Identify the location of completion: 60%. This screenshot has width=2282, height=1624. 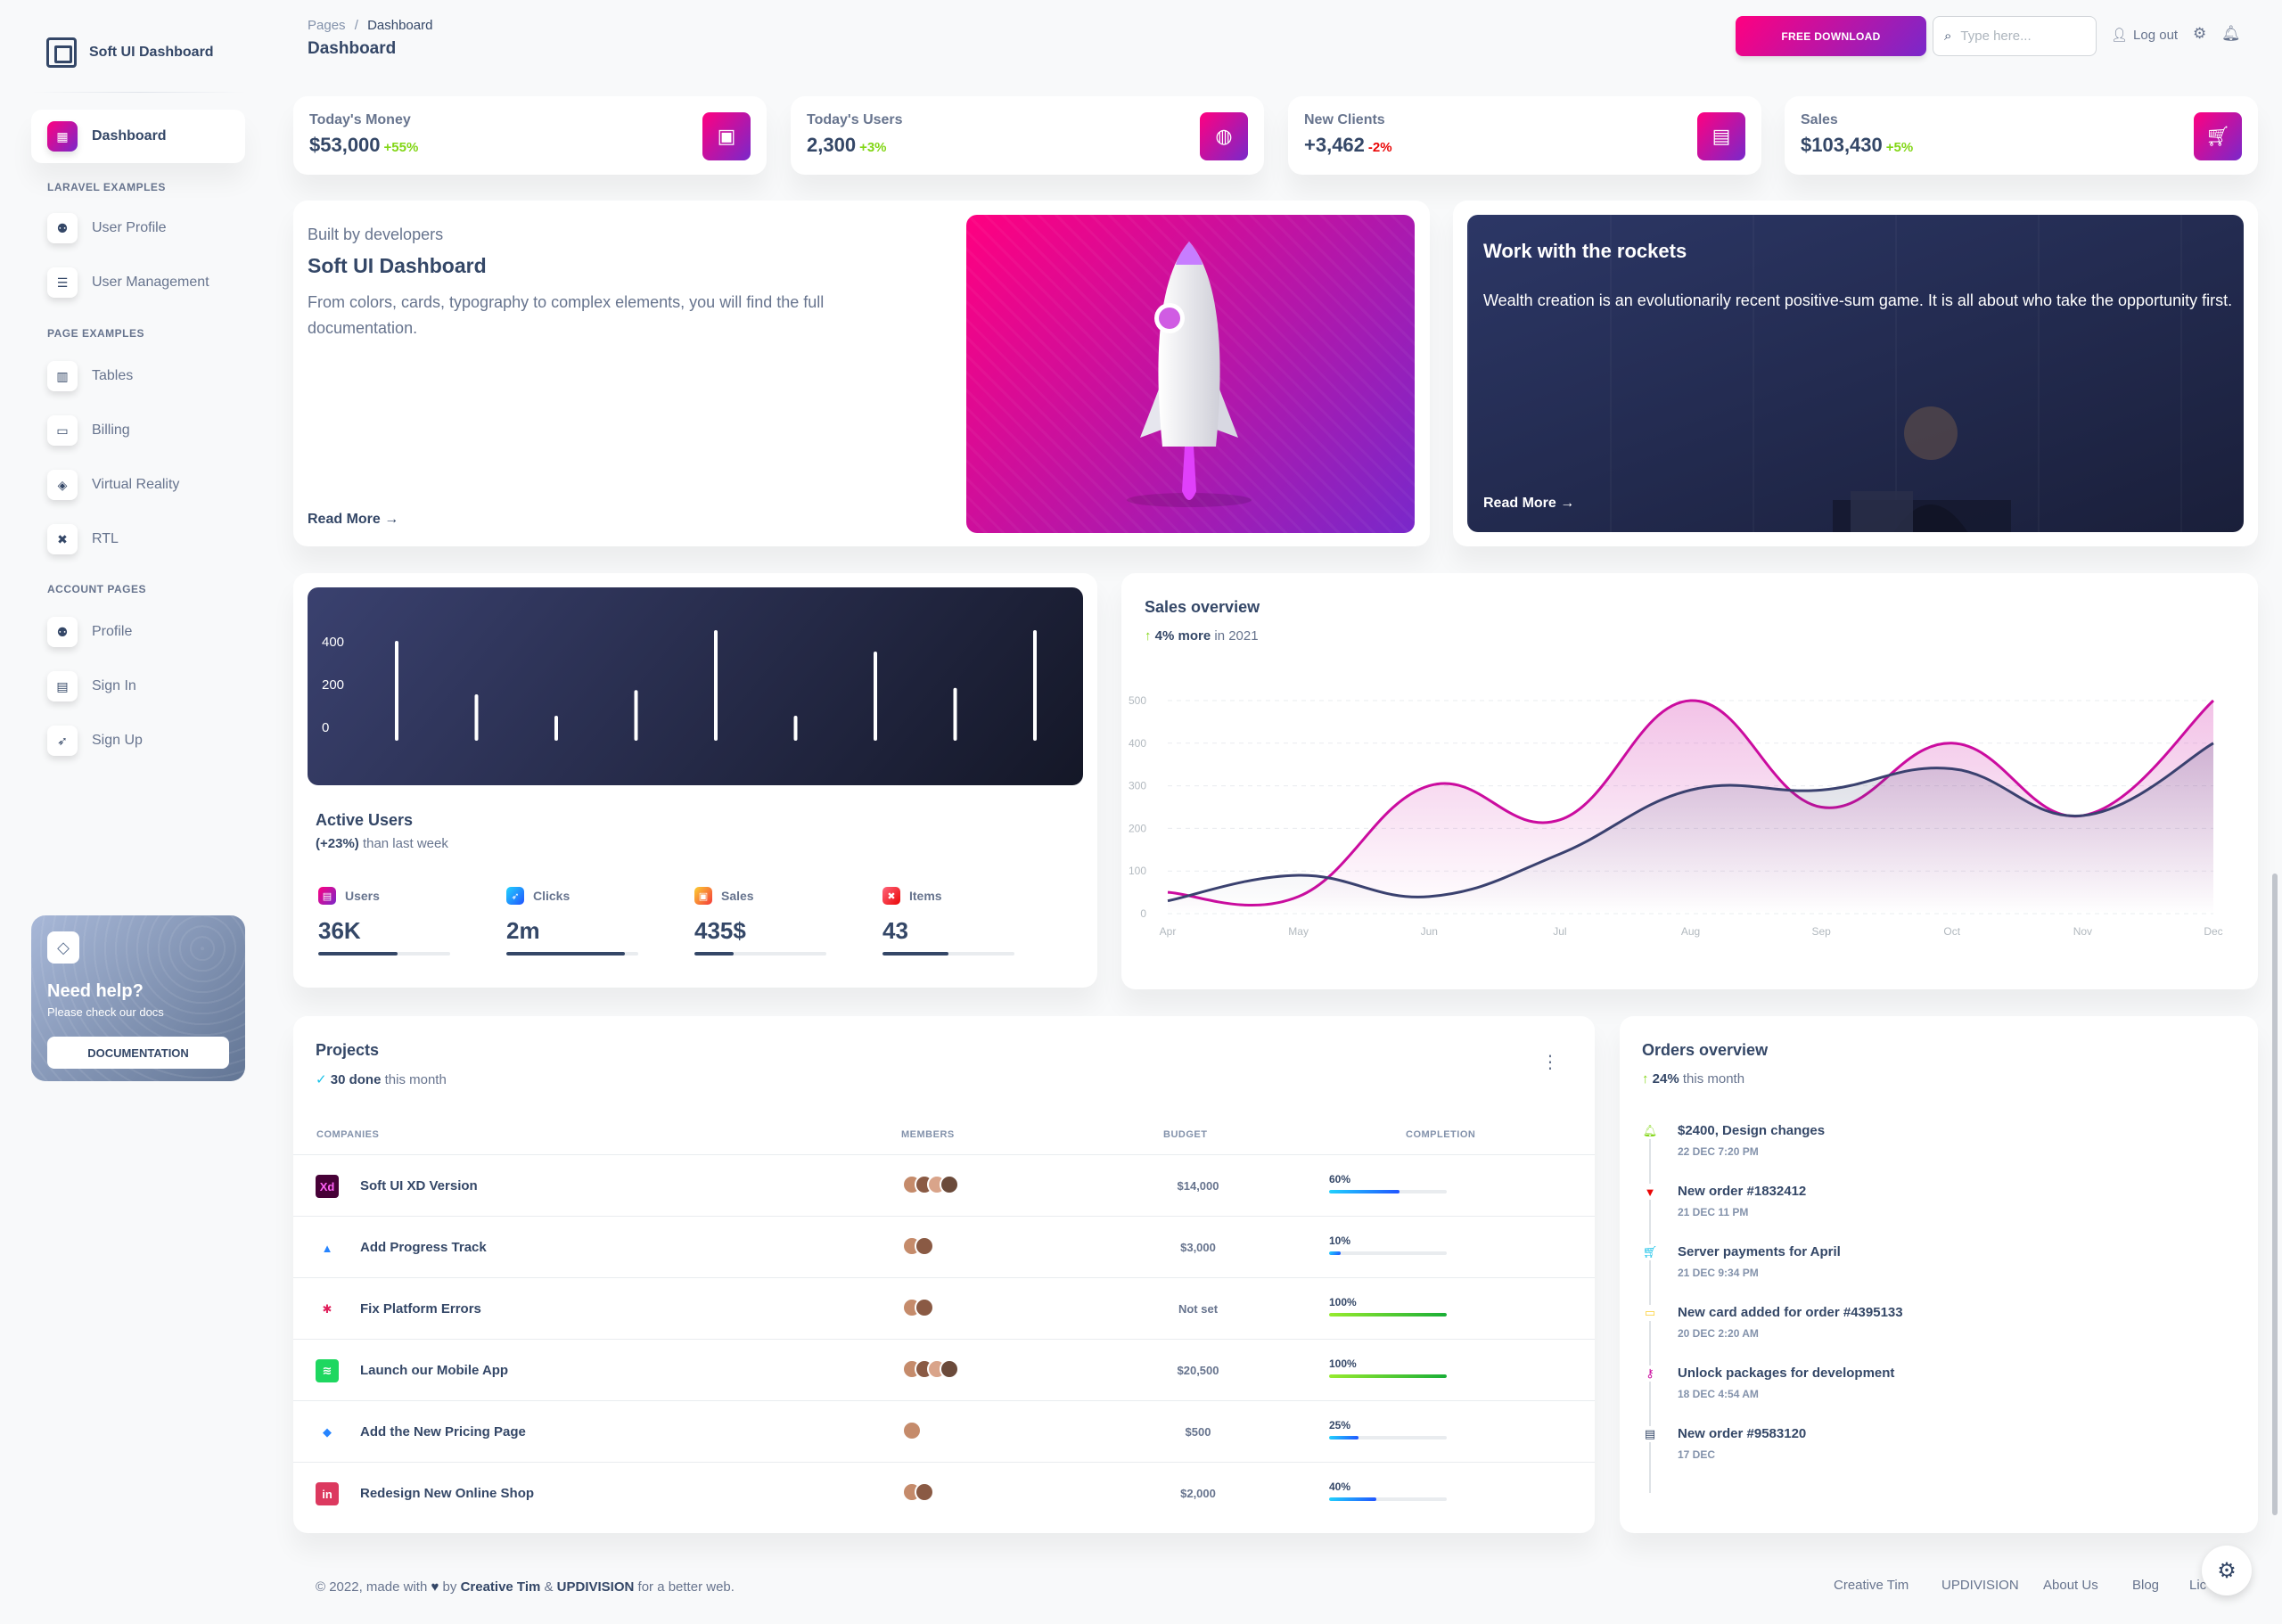
(1388, 1183).